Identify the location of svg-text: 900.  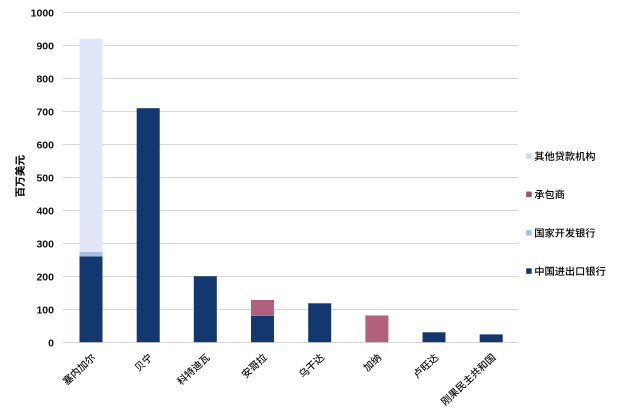
(45, 47).